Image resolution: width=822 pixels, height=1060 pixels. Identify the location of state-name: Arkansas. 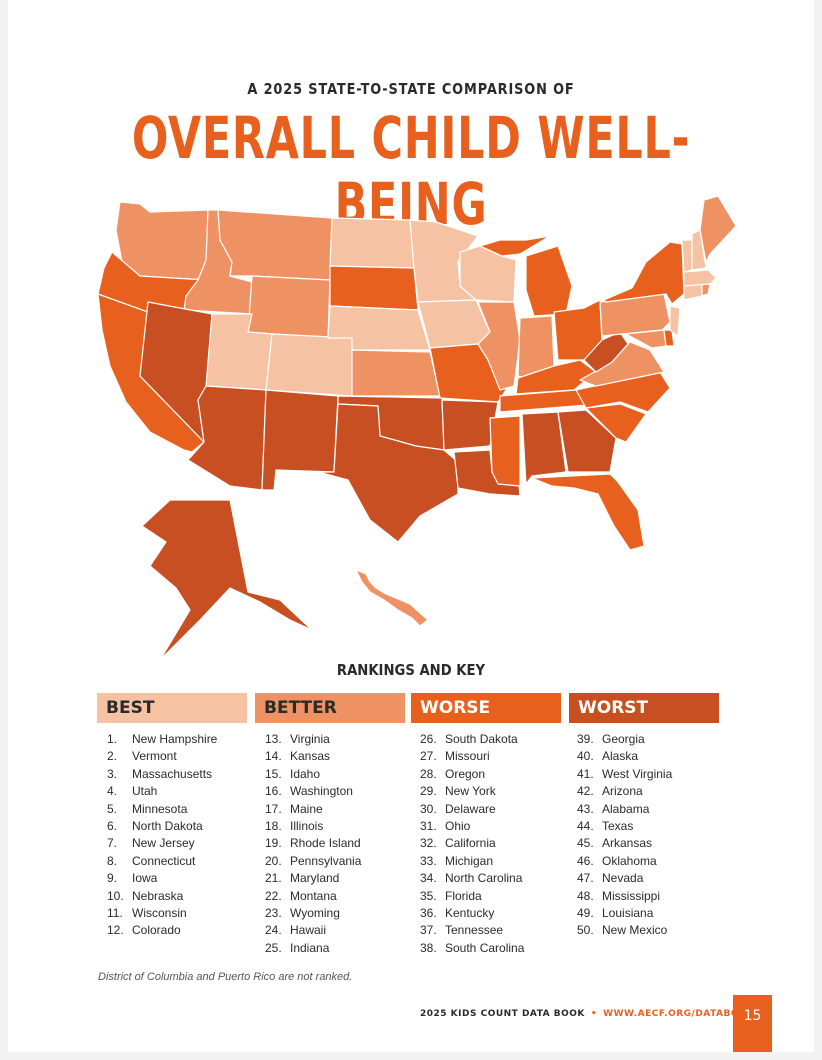
(627, 843).